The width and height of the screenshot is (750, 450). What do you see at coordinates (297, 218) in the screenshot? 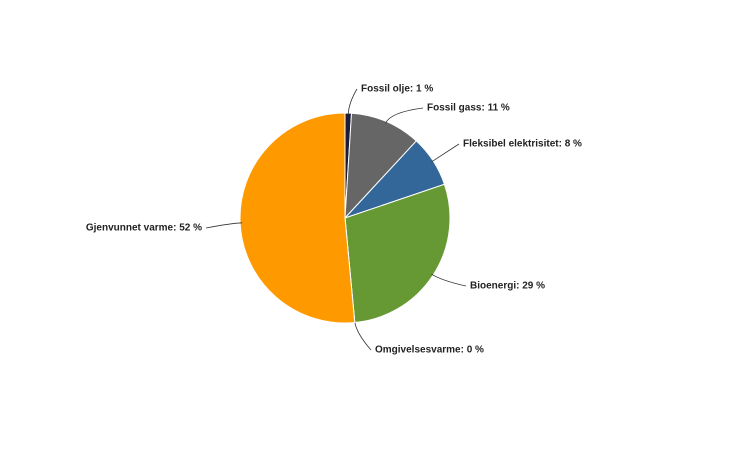
I see `pie-slice` at bounding box center [297, 218].